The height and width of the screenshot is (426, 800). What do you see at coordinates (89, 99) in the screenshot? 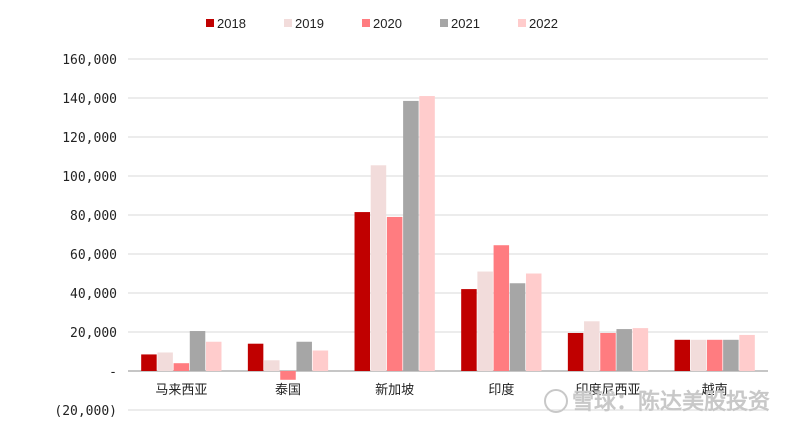
I see `y-tick-label: 140,000` at bounding box center [89, 99].